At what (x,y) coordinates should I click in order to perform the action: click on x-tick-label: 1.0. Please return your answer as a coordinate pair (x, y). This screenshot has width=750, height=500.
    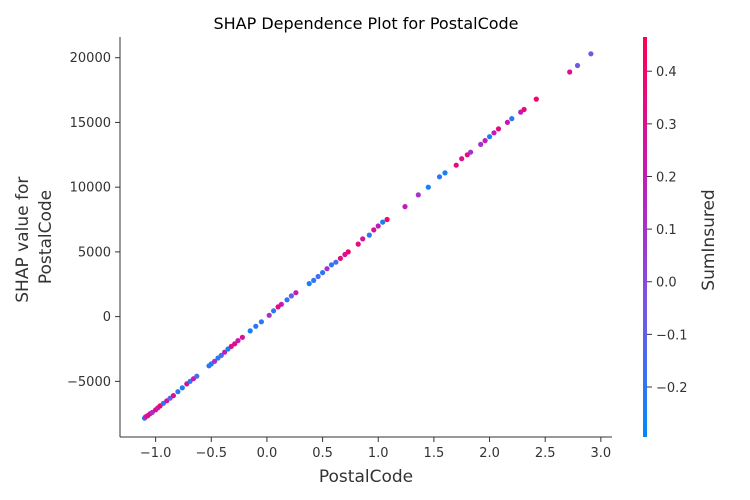
    Looking at the image, I should click on (378, 453).